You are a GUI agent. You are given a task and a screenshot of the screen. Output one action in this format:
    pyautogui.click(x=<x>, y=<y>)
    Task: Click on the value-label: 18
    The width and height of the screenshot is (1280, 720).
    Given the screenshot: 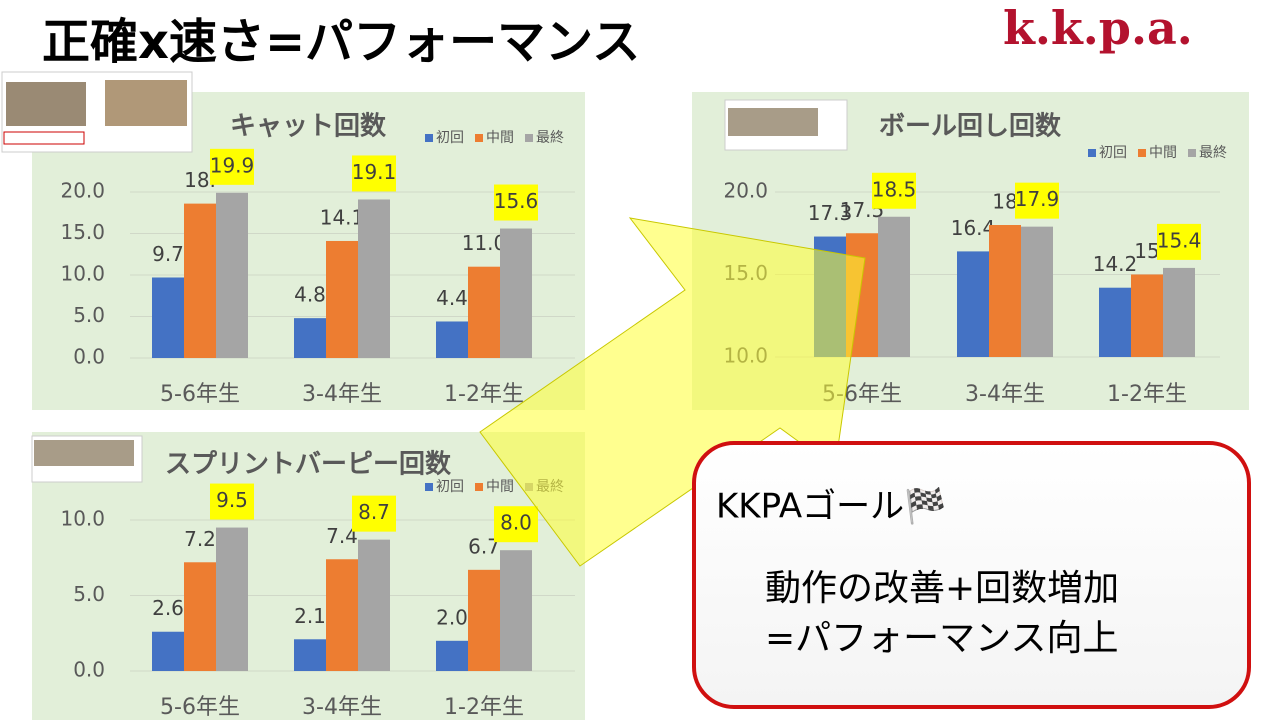 What is the action you would take?
    pyautogui.click(x=1004, y=202)
    